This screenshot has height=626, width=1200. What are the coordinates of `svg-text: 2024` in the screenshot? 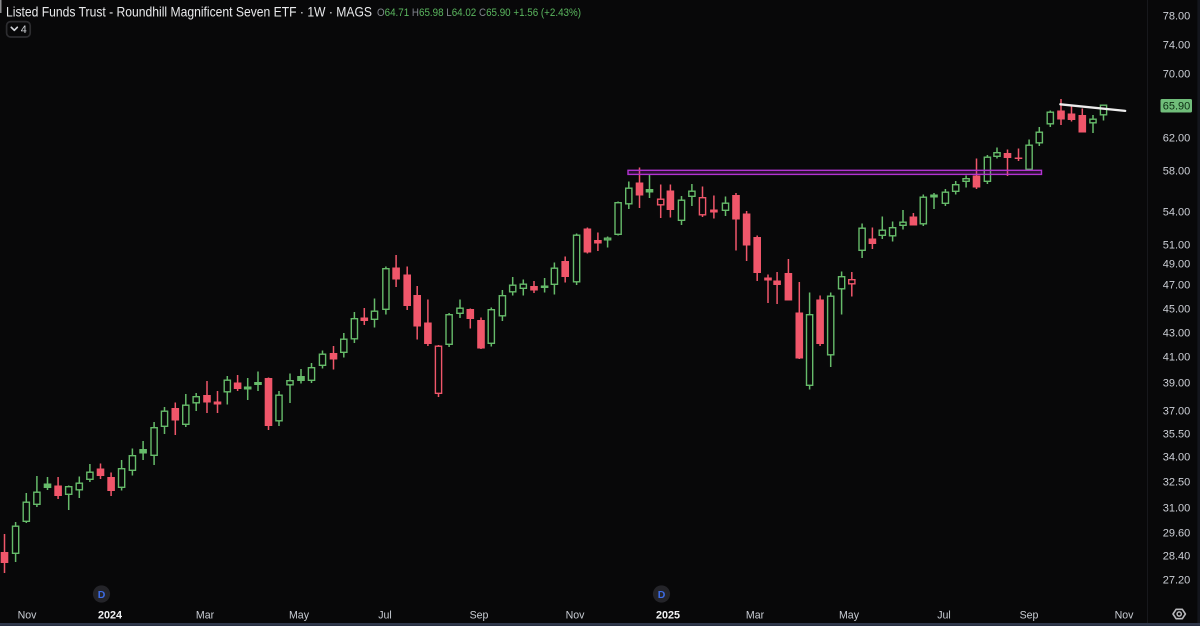 It's located at (110, 616).